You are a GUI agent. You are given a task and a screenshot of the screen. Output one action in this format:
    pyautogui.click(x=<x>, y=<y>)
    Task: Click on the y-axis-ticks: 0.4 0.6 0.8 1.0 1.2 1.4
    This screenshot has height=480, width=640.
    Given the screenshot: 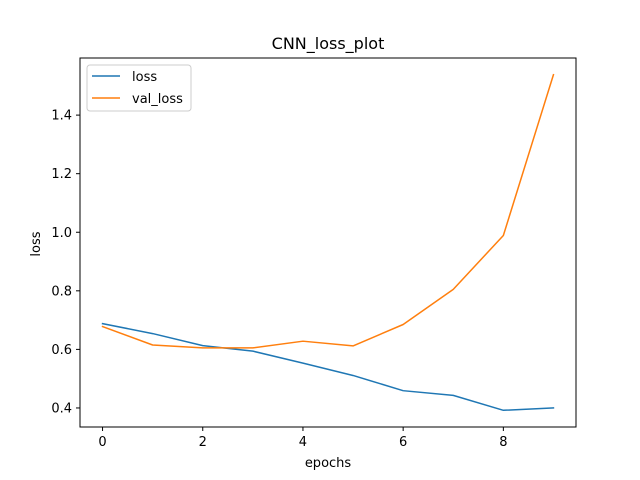 What is the action you would take?
    pyautogui.click(x=65, y=262)
    